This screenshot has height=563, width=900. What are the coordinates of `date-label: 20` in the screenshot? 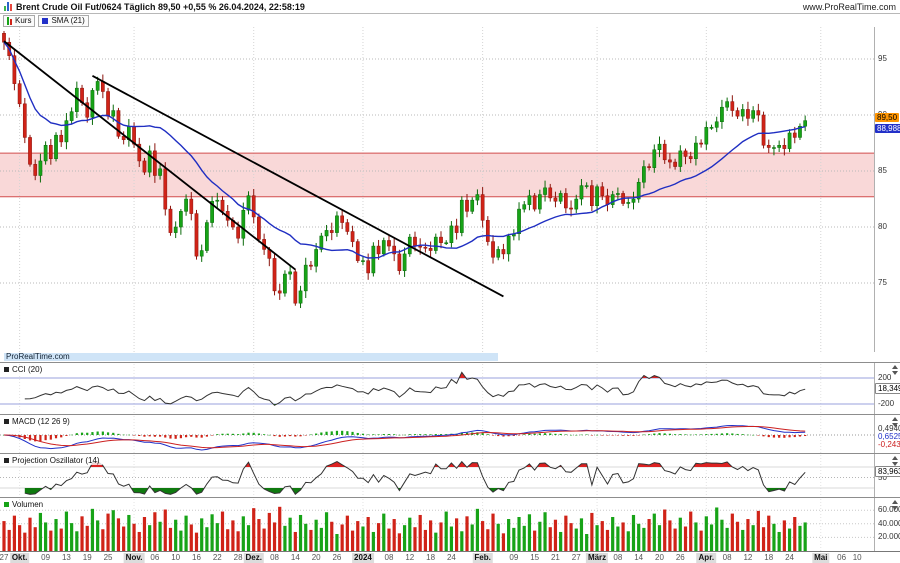 It's located at (659, 557).